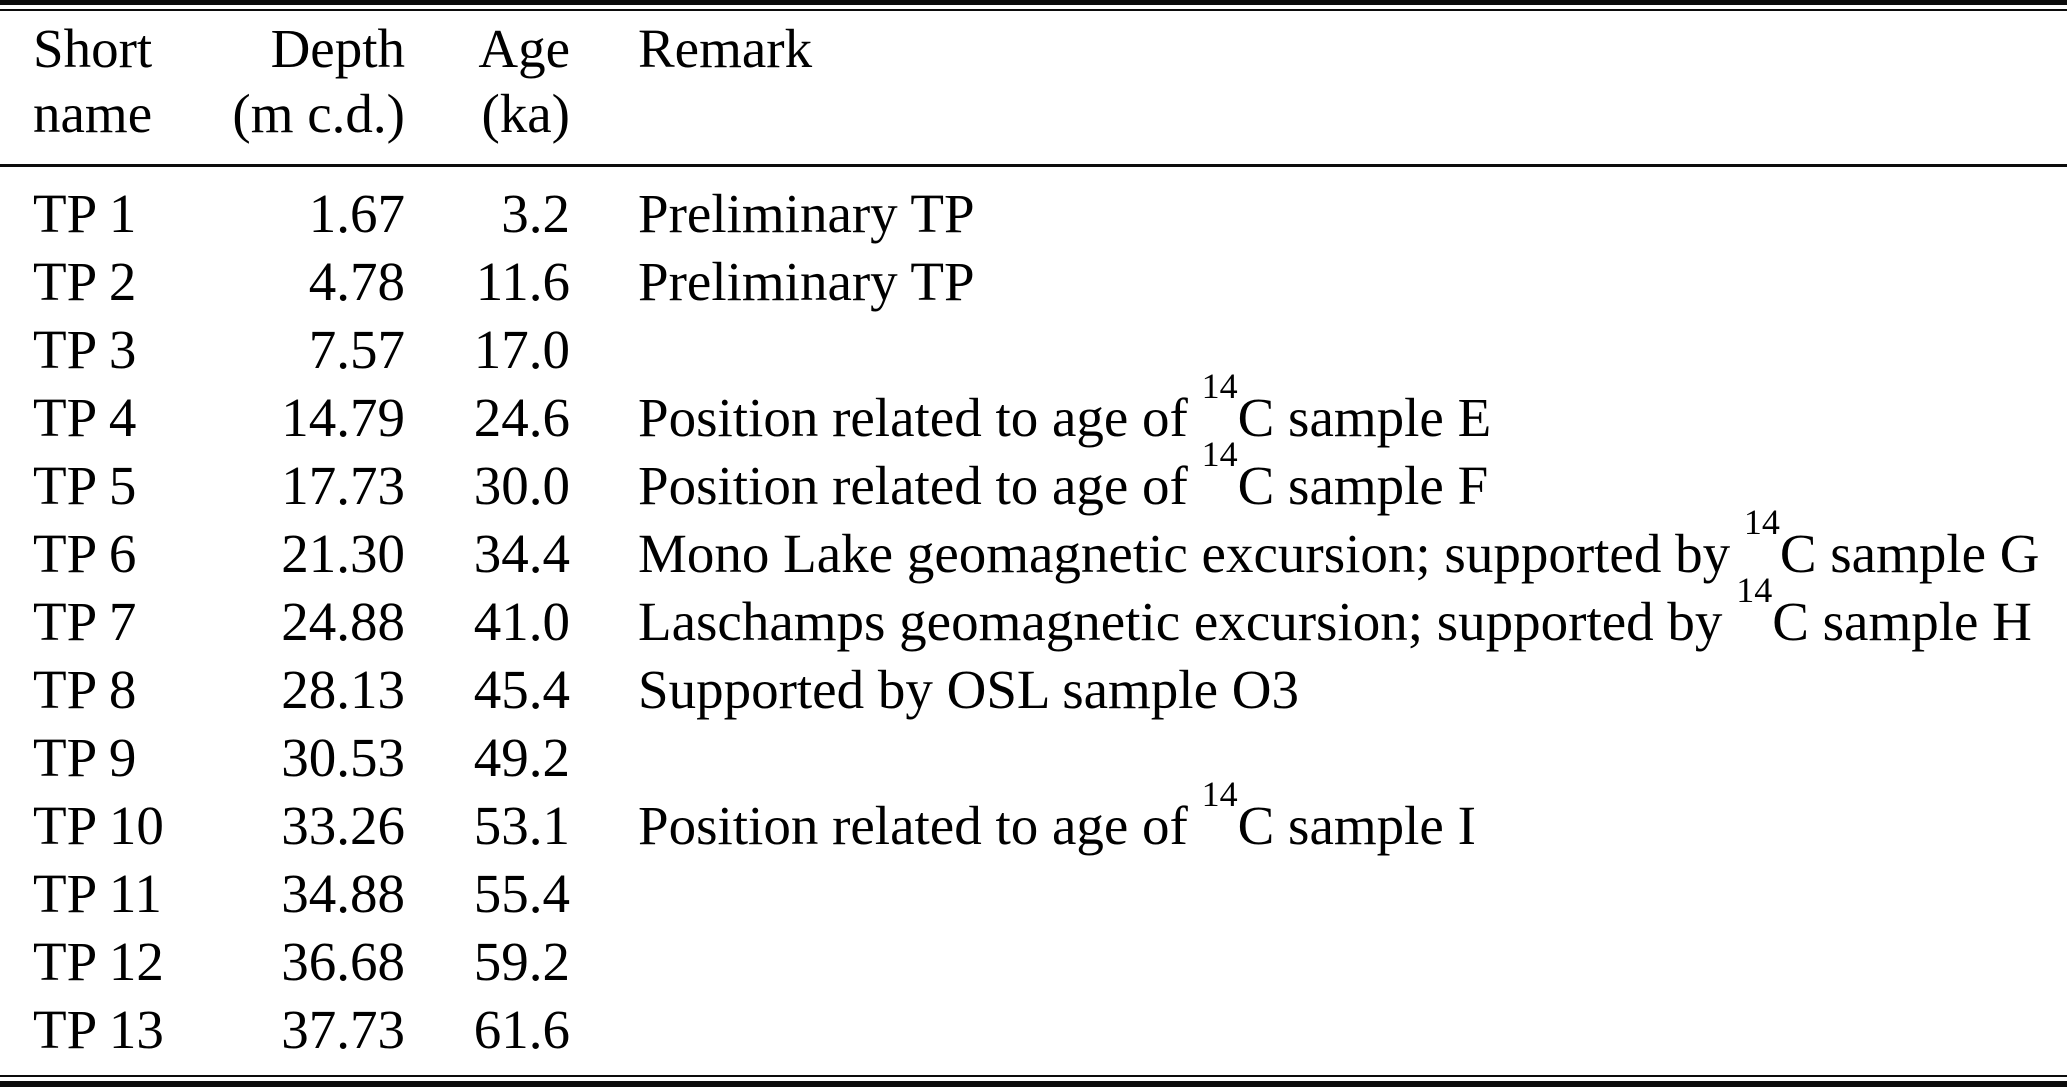 Image resolution: width=2067 pixels, height=1088 pixels. What do you see at coordinates (85, 349) in the screenshot?
I see `short-name-cell: TP 3` at bounding box center [85, 349].